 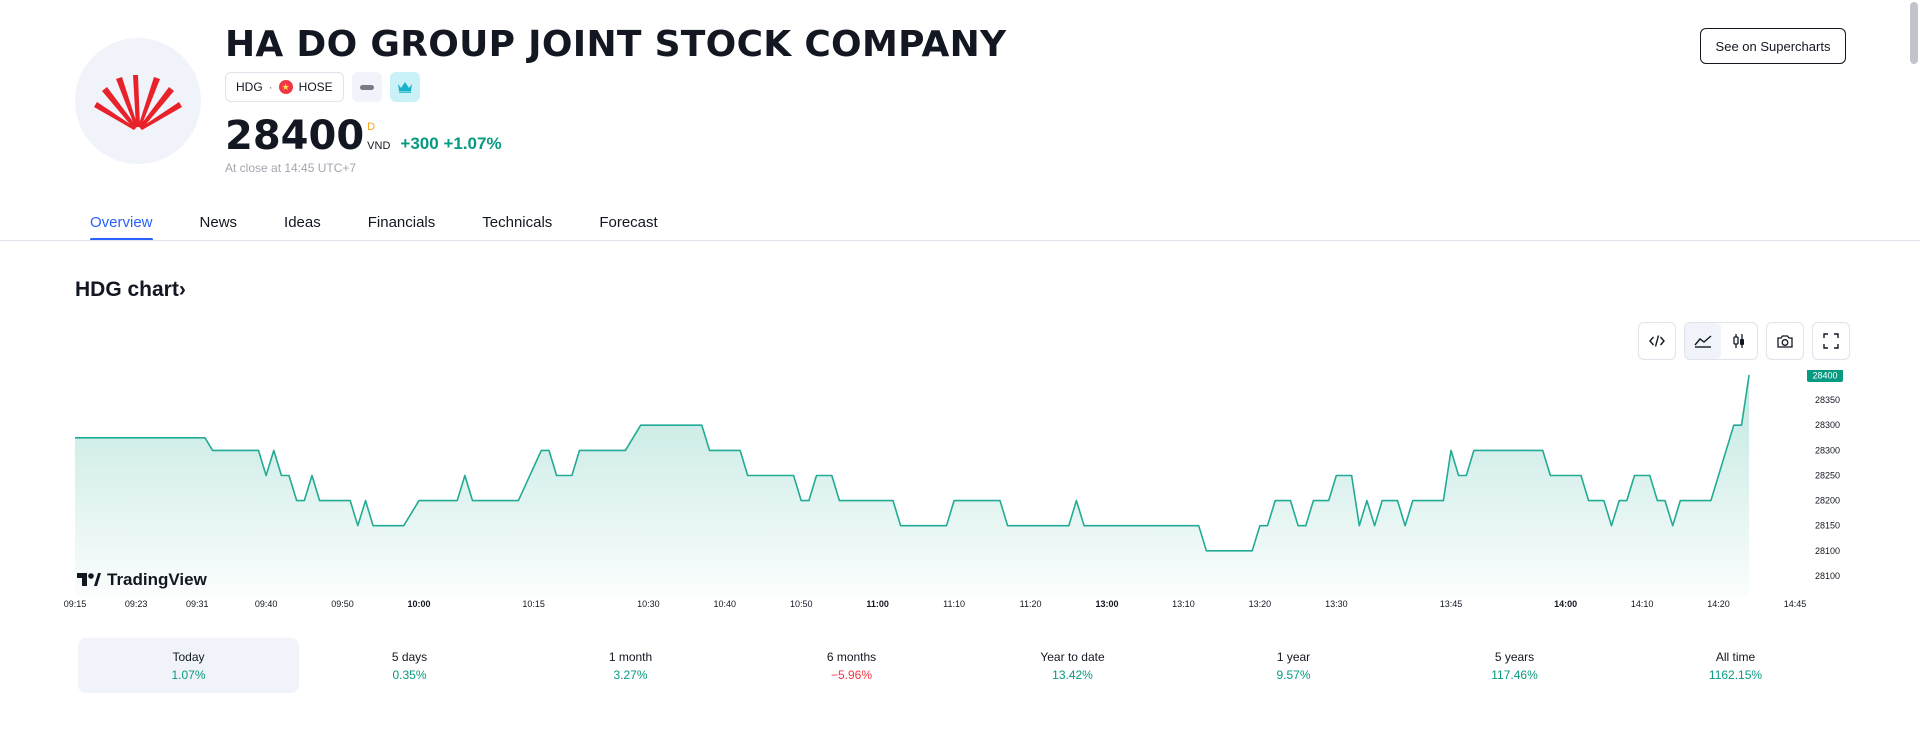 What do you see at coordinates (291, 168) in the screenshot?
I see `market-close-note: At close at 14:45 UTC+7` at bounding box center [291, 168].